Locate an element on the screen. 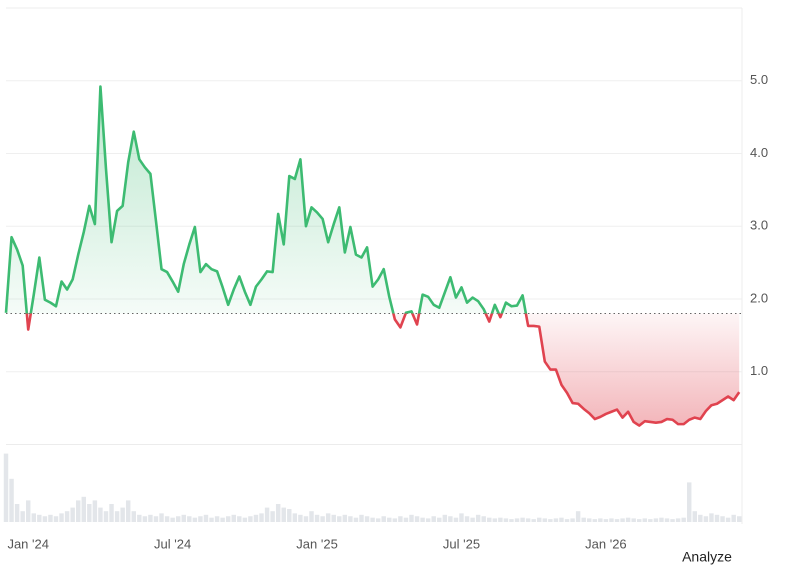 This screenshot has height=565, width=800. x-tick-label: Jul '24 is located at coordinates (172, 543).